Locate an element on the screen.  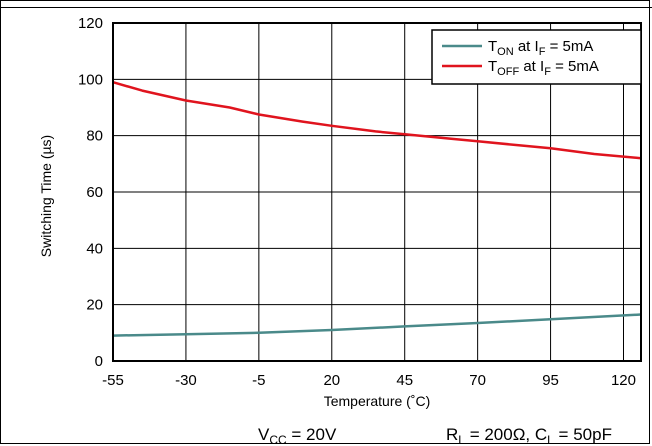
y-tick-label-5: 100 is located at coordinates (90, 79).